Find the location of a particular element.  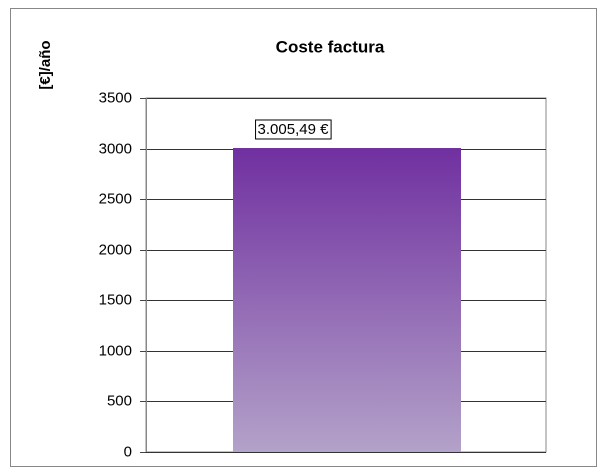

data-label-box is located at coordinates (293, 129).